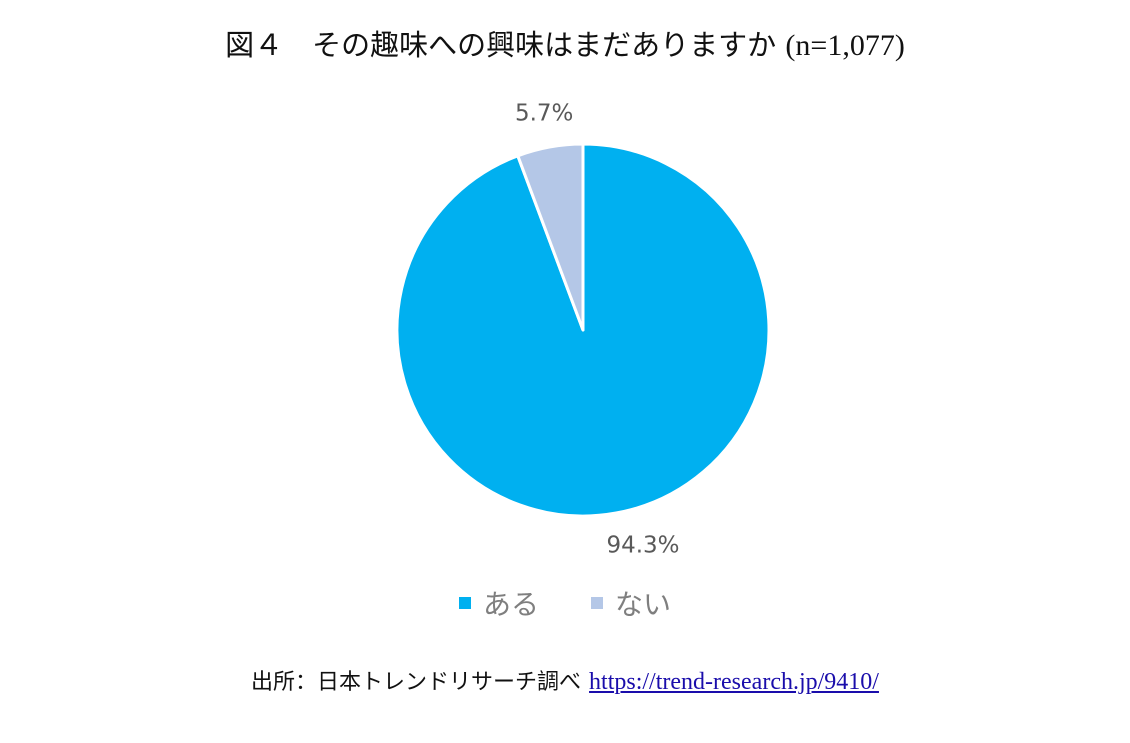 The width and height of the screenshot is (1130, 743). Describe the element at coordinates (550, 237) in the screenshot. I see `pie-slice-nai` at that location.